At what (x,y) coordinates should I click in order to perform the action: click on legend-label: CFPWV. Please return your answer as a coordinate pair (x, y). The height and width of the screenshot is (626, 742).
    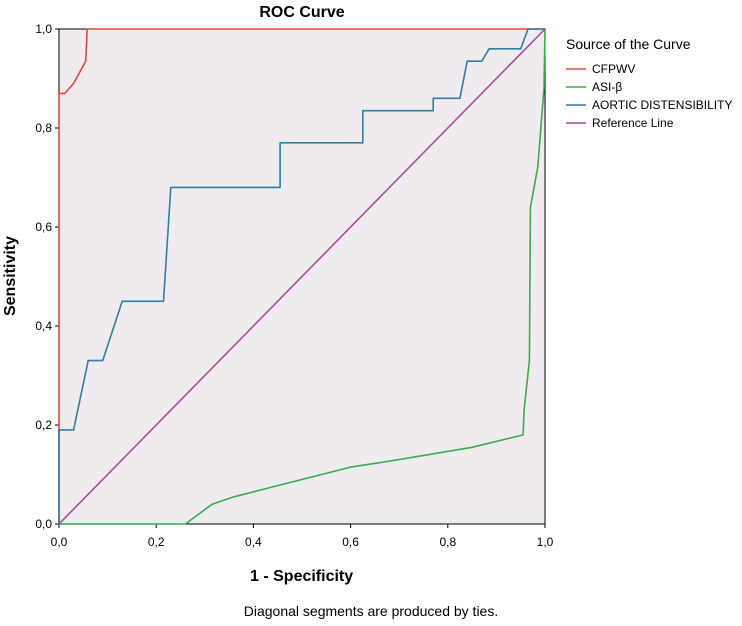
    Looking at the image, I should click on (613, 69).